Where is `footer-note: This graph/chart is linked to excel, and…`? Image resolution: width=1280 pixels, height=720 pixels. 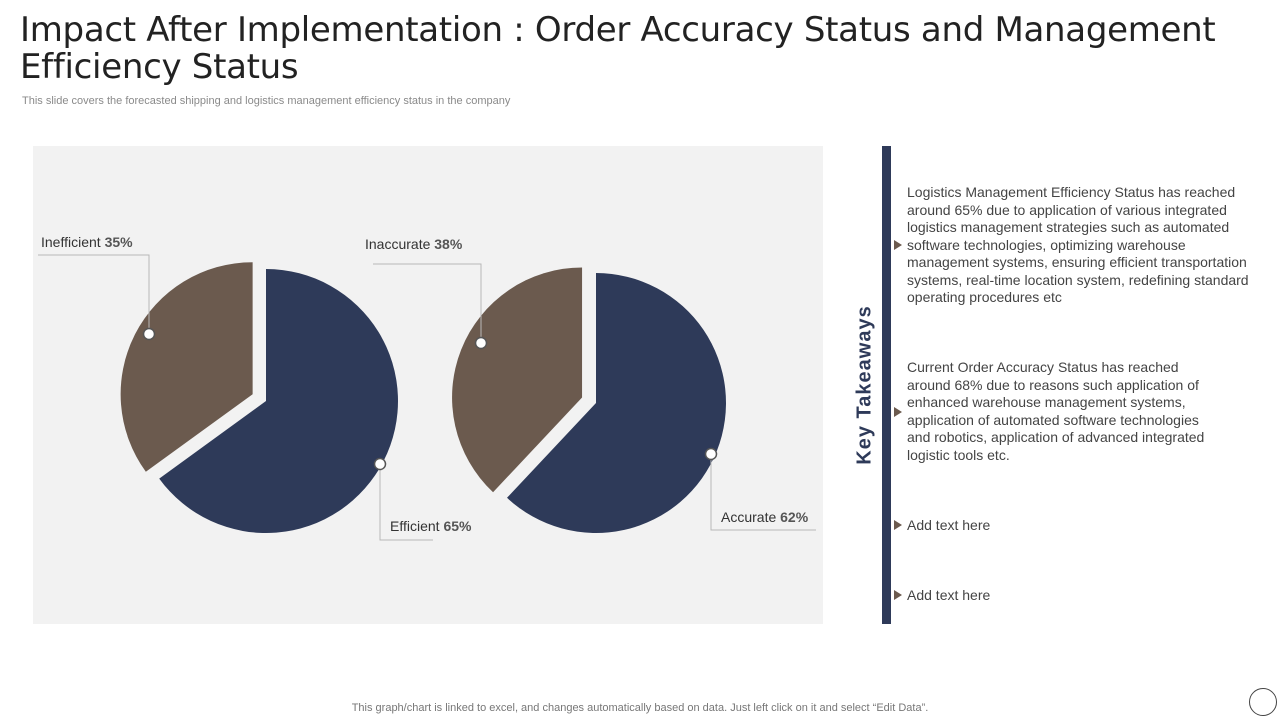
footer-note: This graph/chart is linked to excel, and… is located at coordinates (640, 708).